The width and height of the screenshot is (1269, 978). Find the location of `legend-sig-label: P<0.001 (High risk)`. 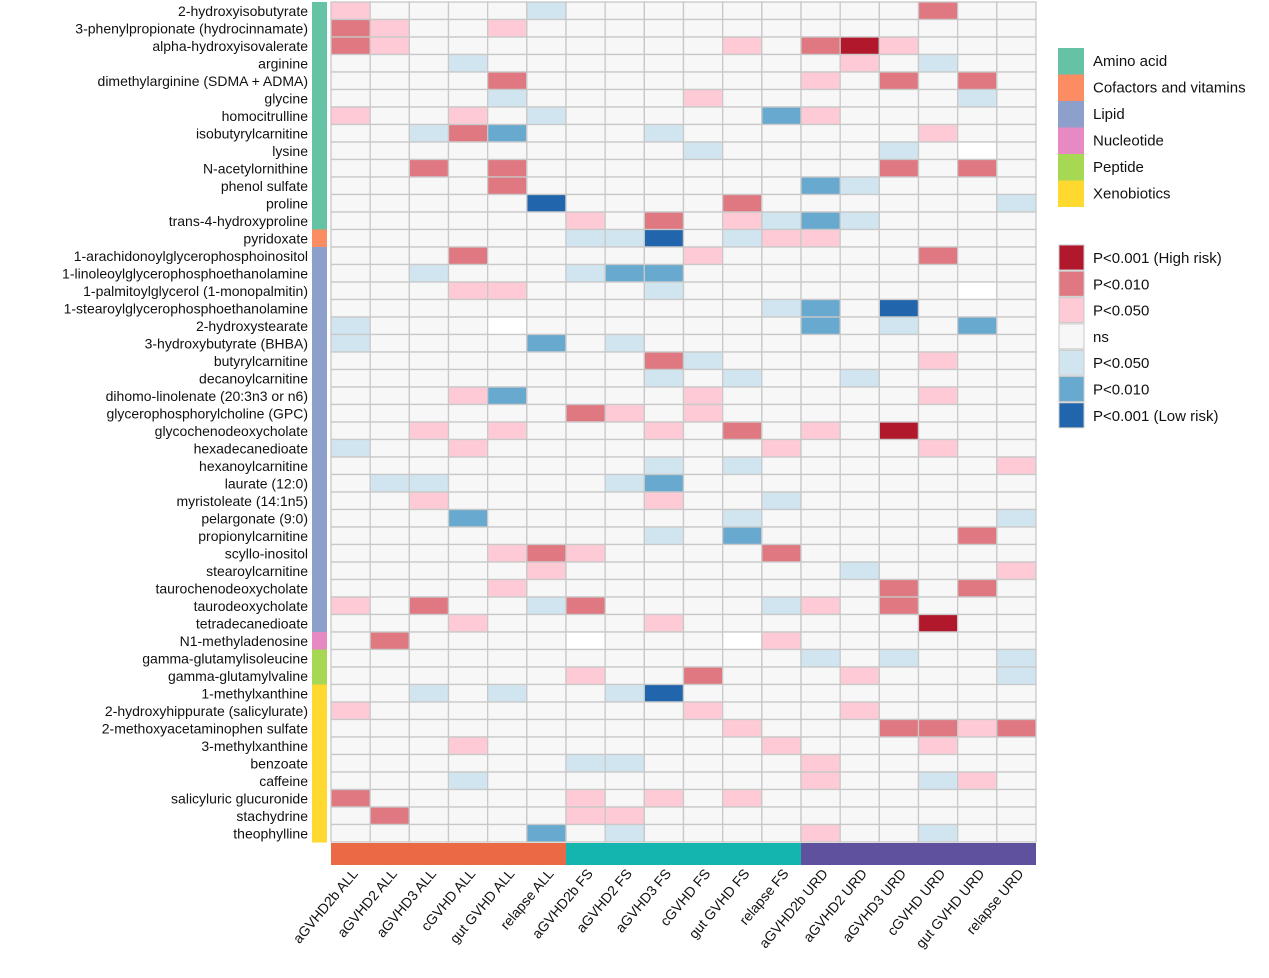

legend-sig-label: P<0.001 (High risk) is located at coordinates (1157, 258).